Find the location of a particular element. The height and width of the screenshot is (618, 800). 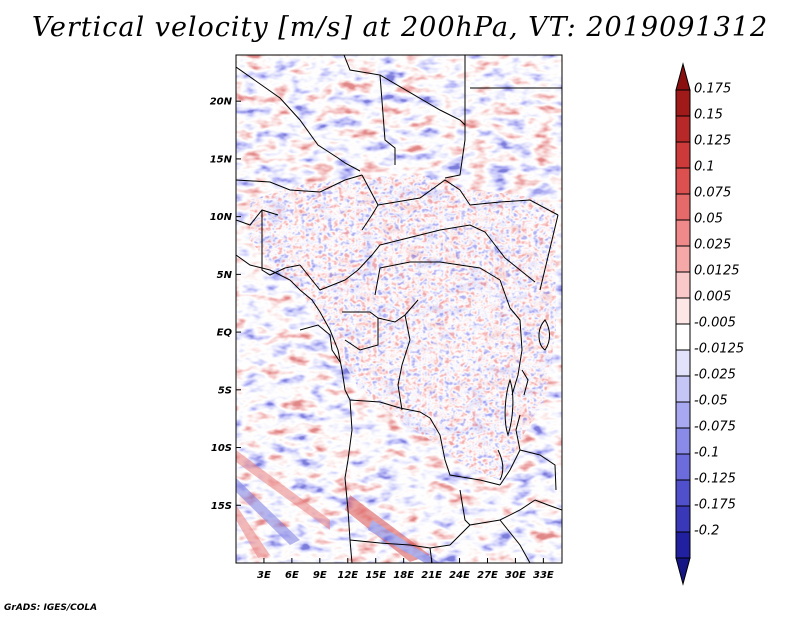

colorbar-top-arrow is located at coordinates (683, 76).